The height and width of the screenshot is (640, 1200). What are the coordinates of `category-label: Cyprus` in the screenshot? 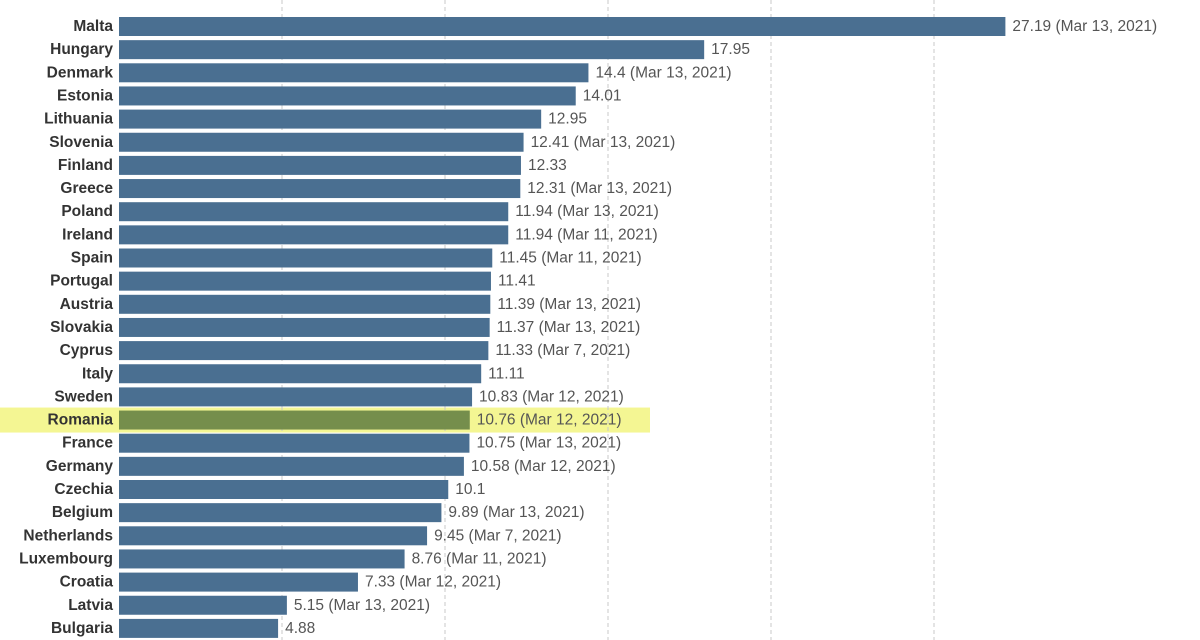 It's located at (86, 350).